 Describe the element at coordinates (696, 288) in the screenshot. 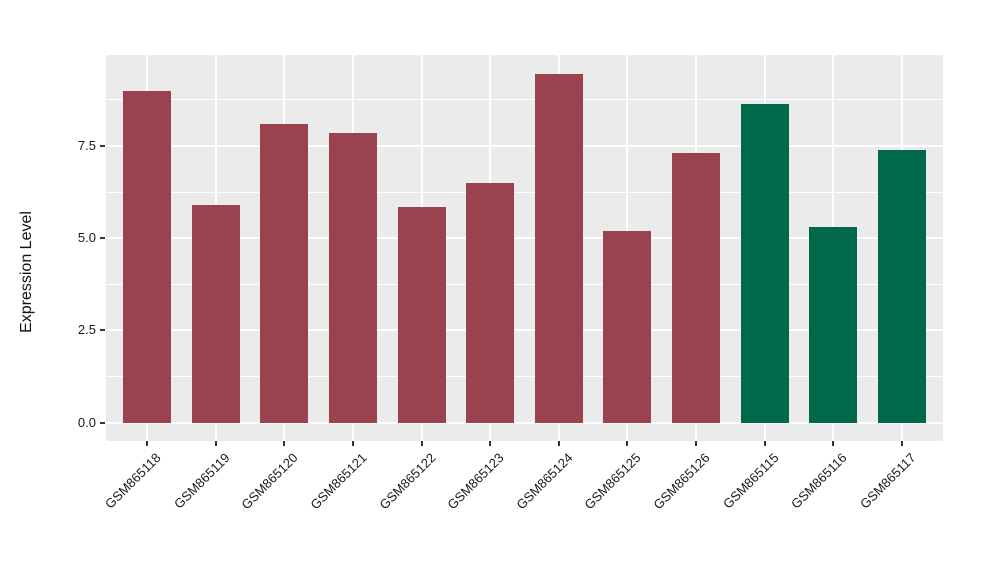

I see `bar-GSM865126` at that location.